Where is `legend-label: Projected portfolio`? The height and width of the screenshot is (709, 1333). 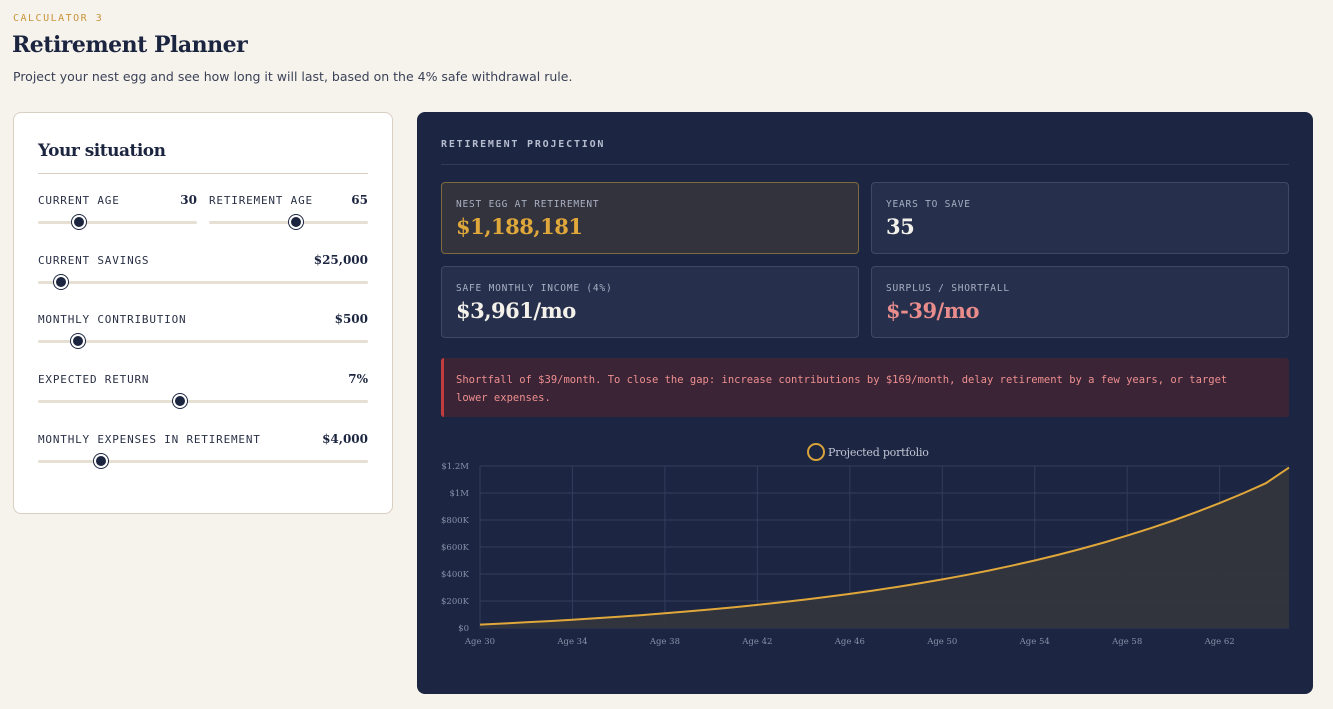 legend-label: Projected portfolio is located at coordinates (878, 452).